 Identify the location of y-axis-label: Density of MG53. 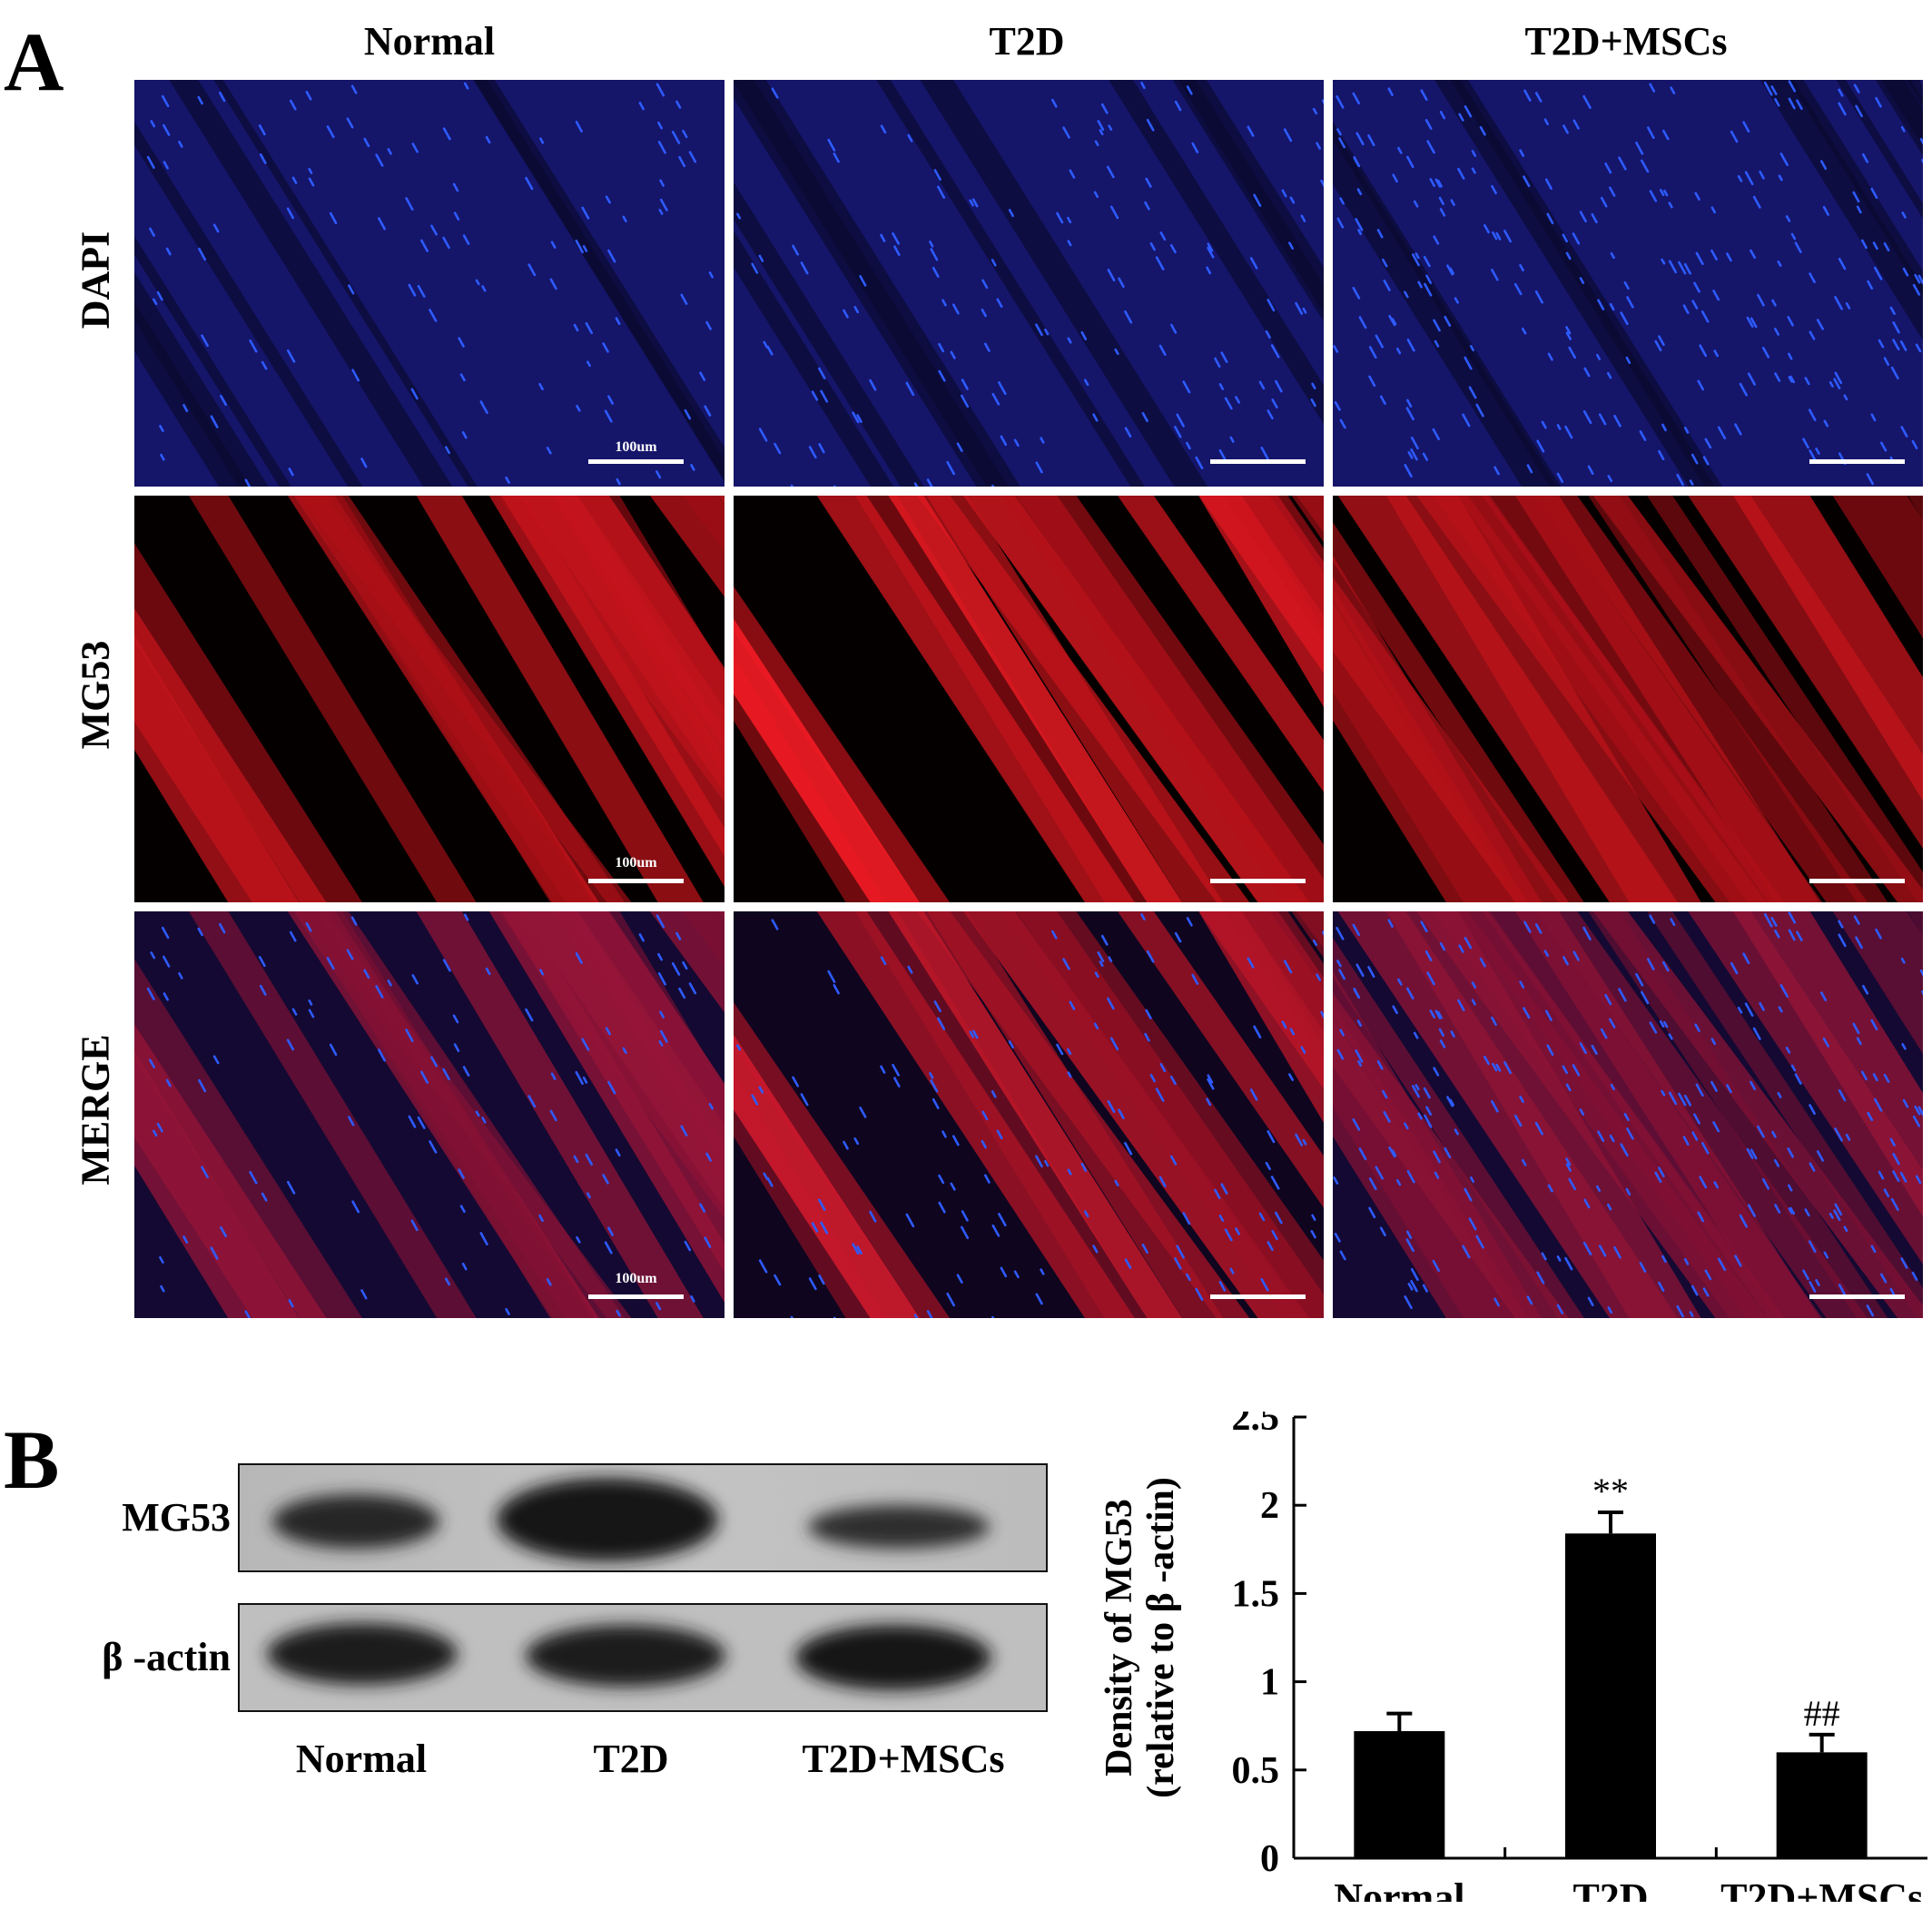
(1119, 1637).